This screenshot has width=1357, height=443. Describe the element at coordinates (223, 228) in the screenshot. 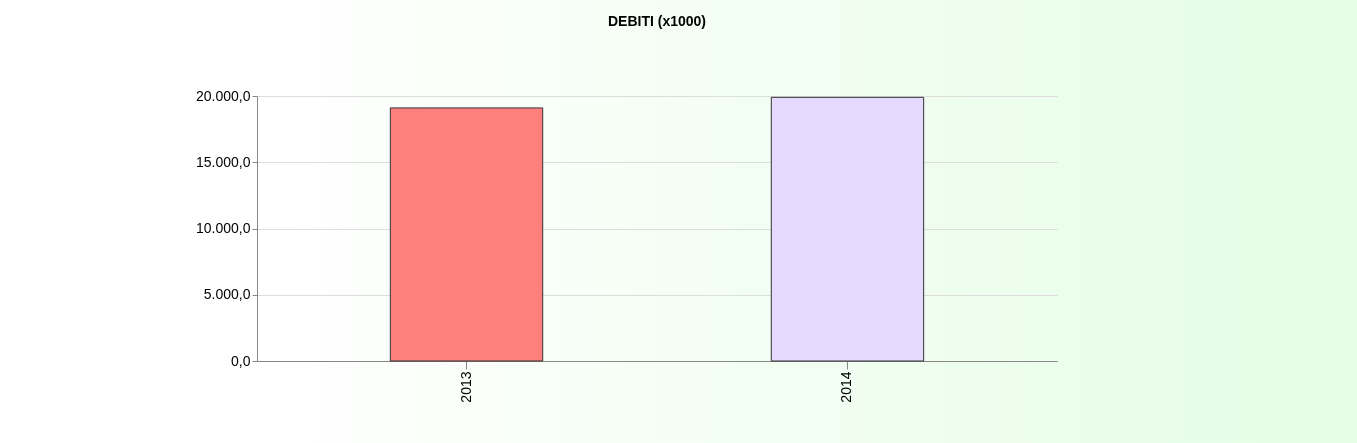

I see `y-tick-label: 10.000,0` at that location.